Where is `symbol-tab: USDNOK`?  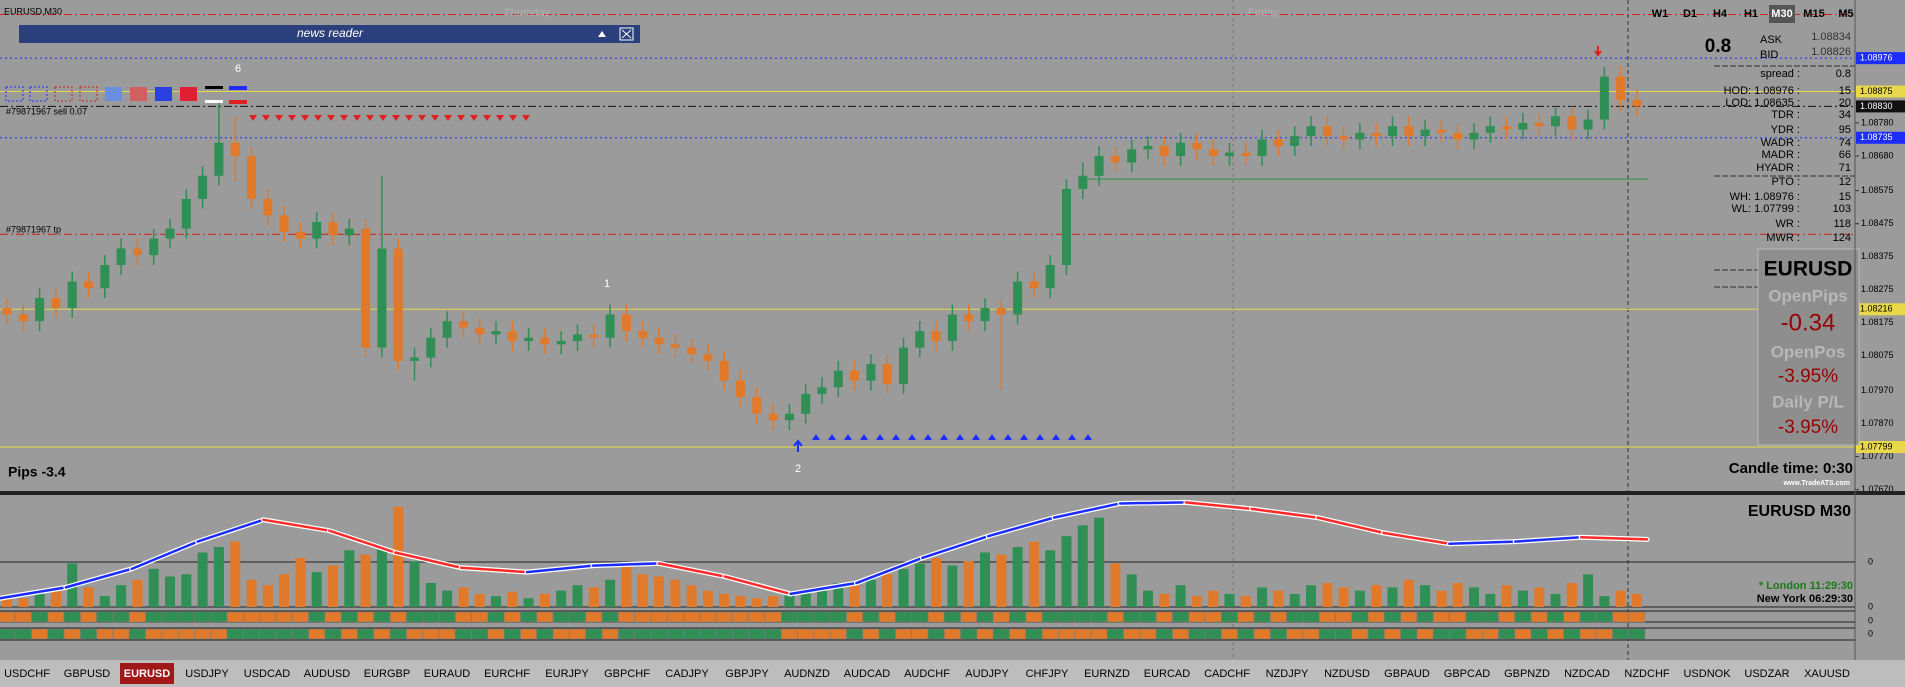
symbol-tab: USDNOK is located at coordinates (1707, 674).